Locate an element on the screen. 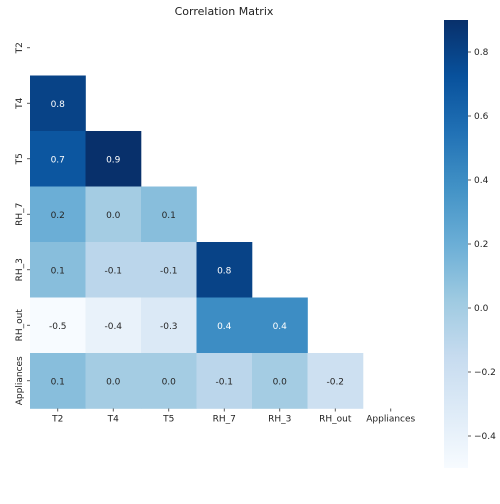 Image resolution: width=500 pixels, height=504 pixels. heatmap-cell-RH_out-T5 is located at coordinates (169, 325).